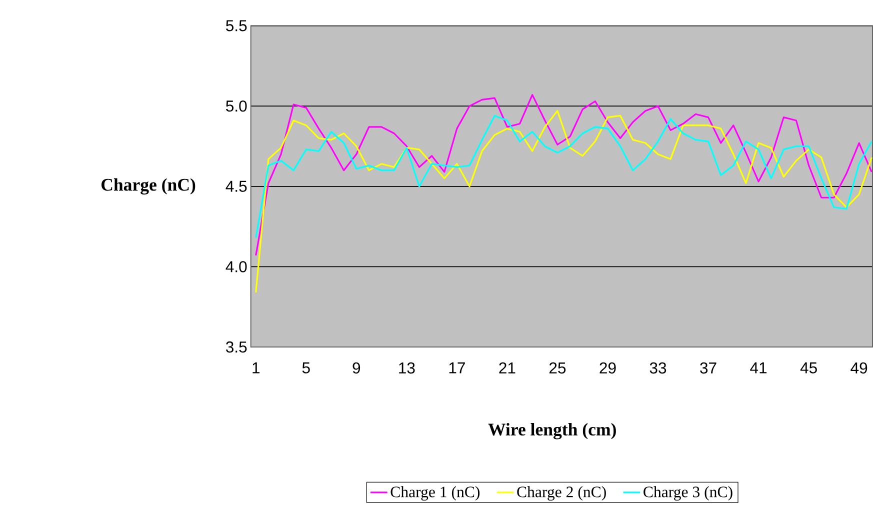 This screenshot has width=873, height=512. I want to click on y-tick-label: 5.0, so click(236, 106).